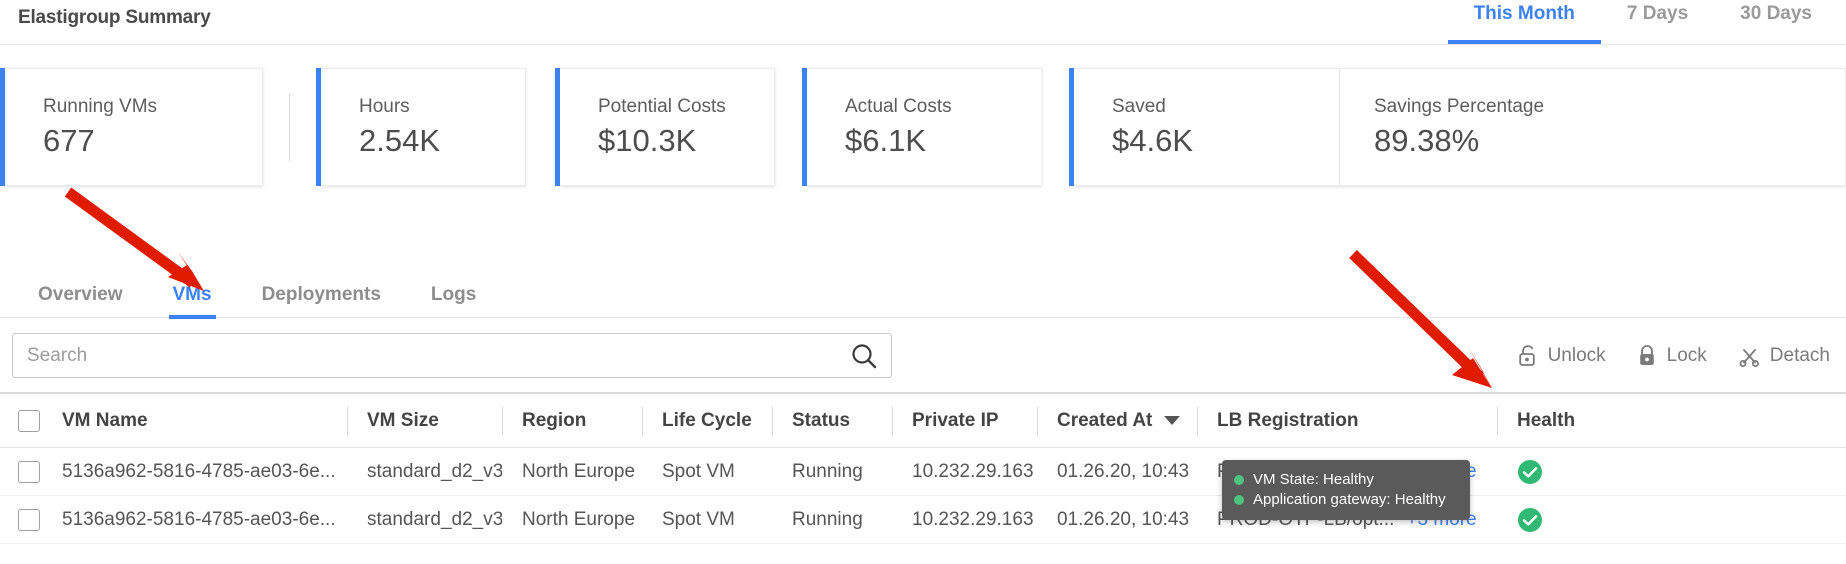 This screenshot has width=1846, height=564. I want to click on header-vm-size: VM Size, so click(424, 421).